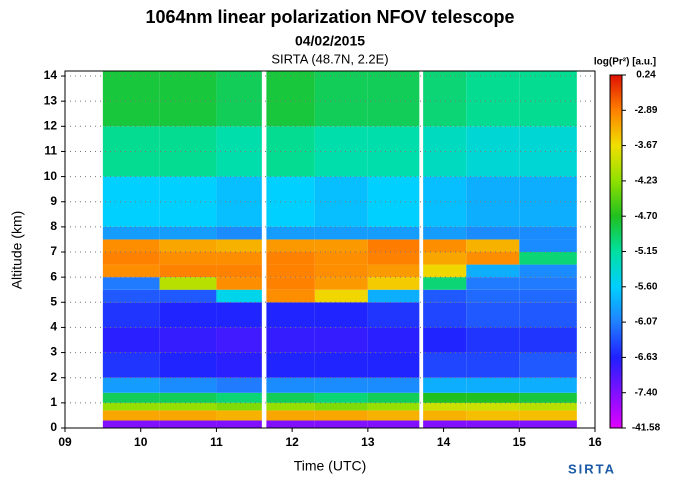  I want to click on colorbar-tick-label: -6.07, so click(646, 322).